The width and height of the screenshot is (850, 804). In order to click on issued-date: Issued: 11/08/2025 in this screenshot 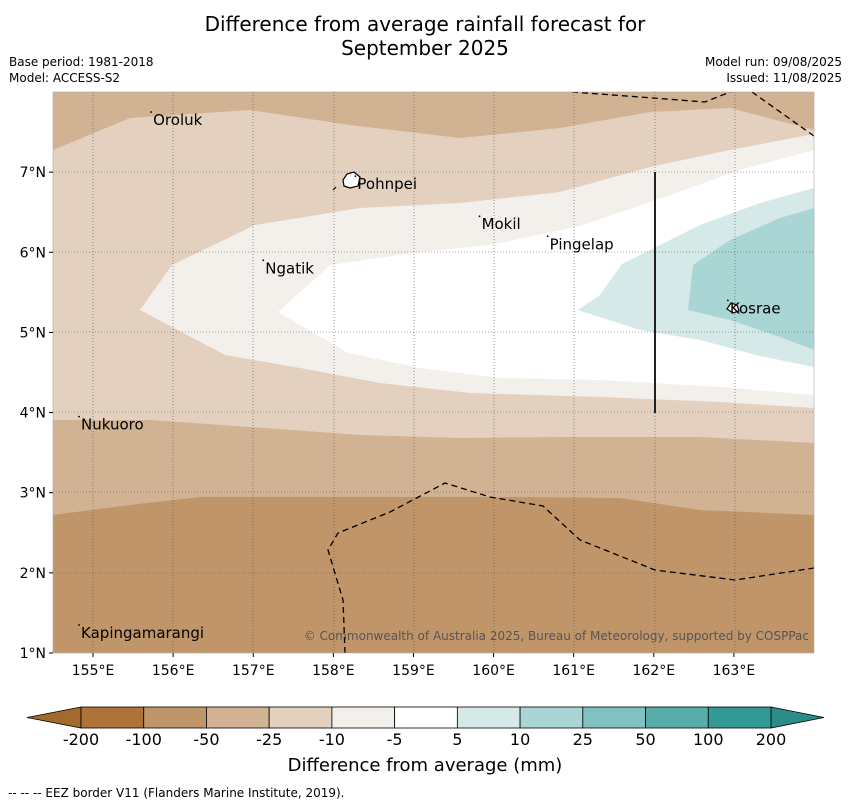, I will do `click(784, 78)`.